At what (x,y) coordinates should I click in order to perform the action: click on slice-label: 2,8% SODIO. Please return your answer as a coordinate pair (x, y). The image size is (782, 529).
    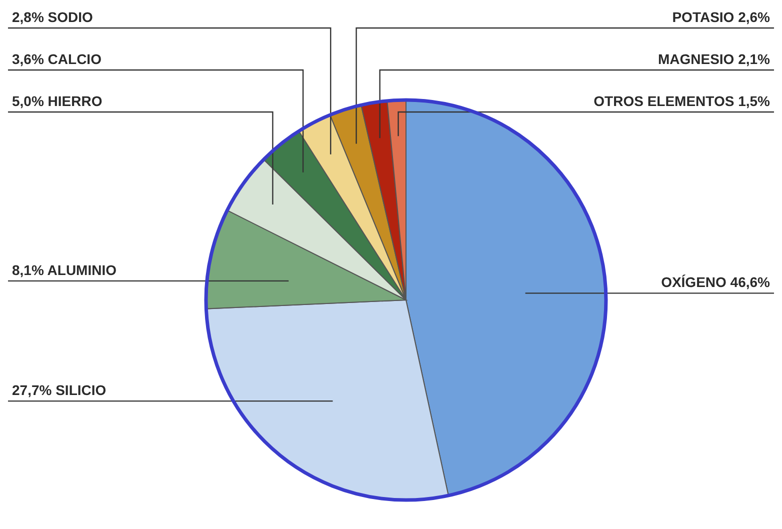
    Looking at the image, I should click on (53, 17).